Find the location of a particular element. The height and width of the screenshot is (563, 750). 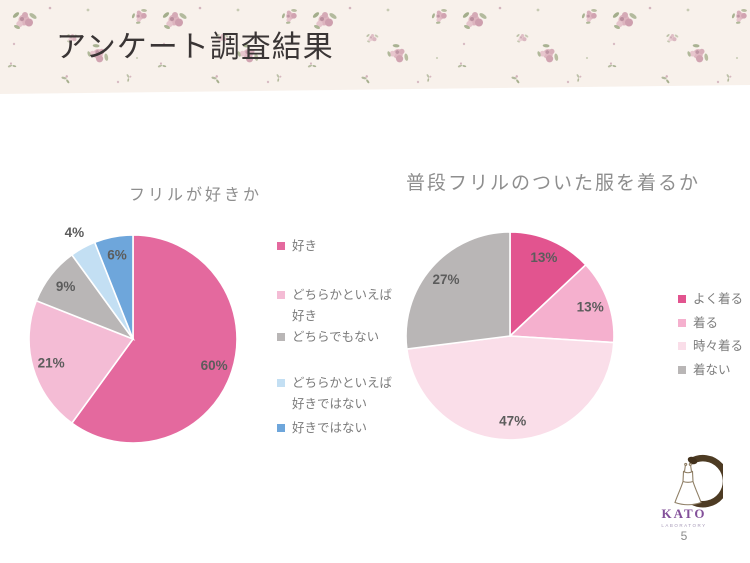

legend-item-tokidoki-kiru: 時々着る is located at coordinates (714, 346).